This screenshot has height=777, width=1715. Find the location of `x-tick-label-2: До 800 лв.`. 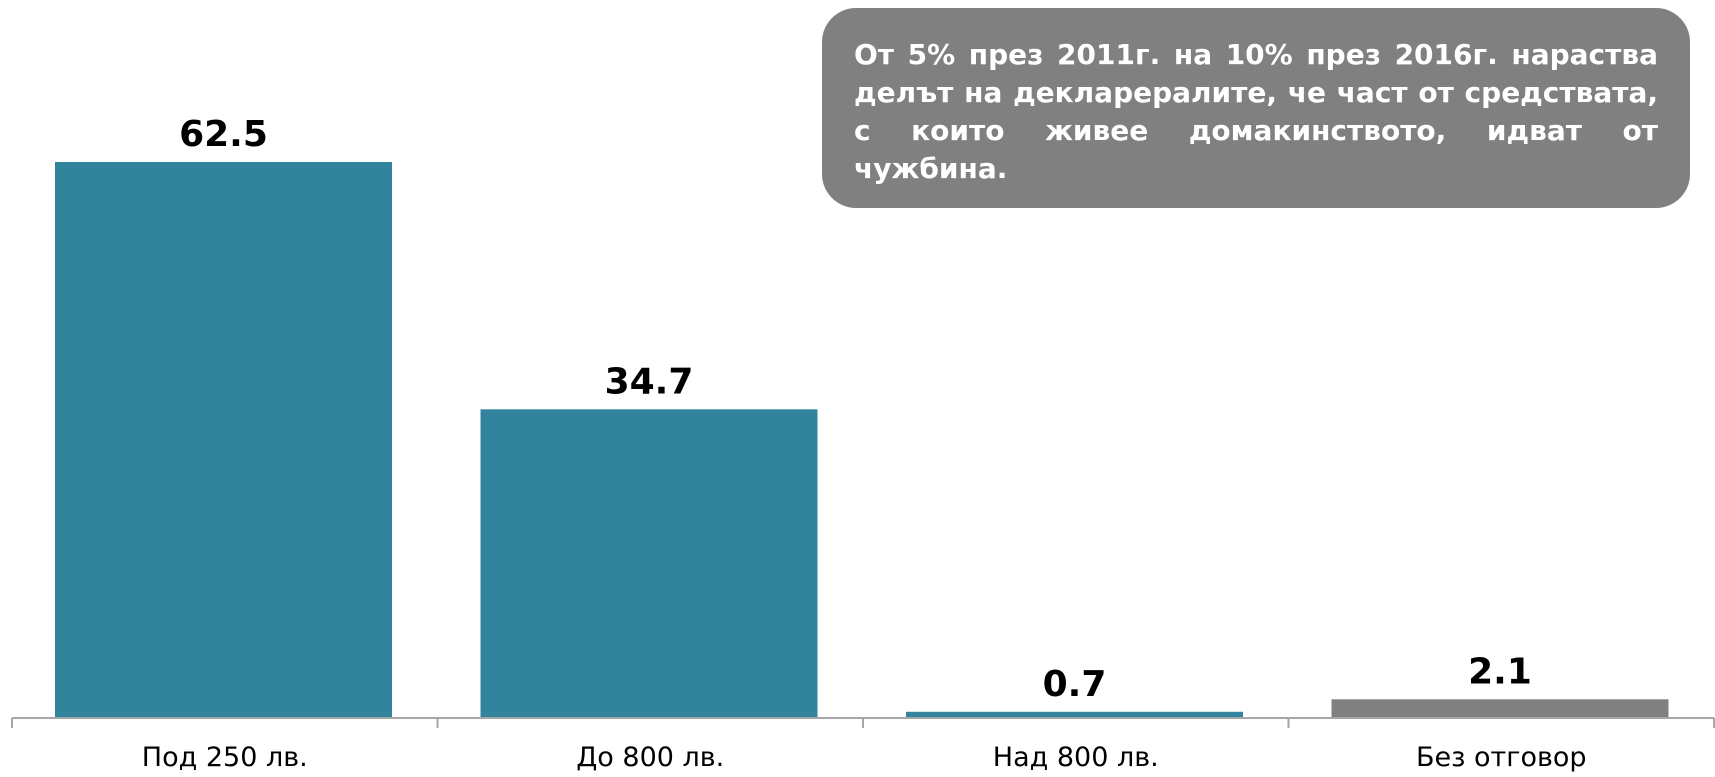

x-tick-label-2: До 800 лв. is located at coordinates (650, 757).